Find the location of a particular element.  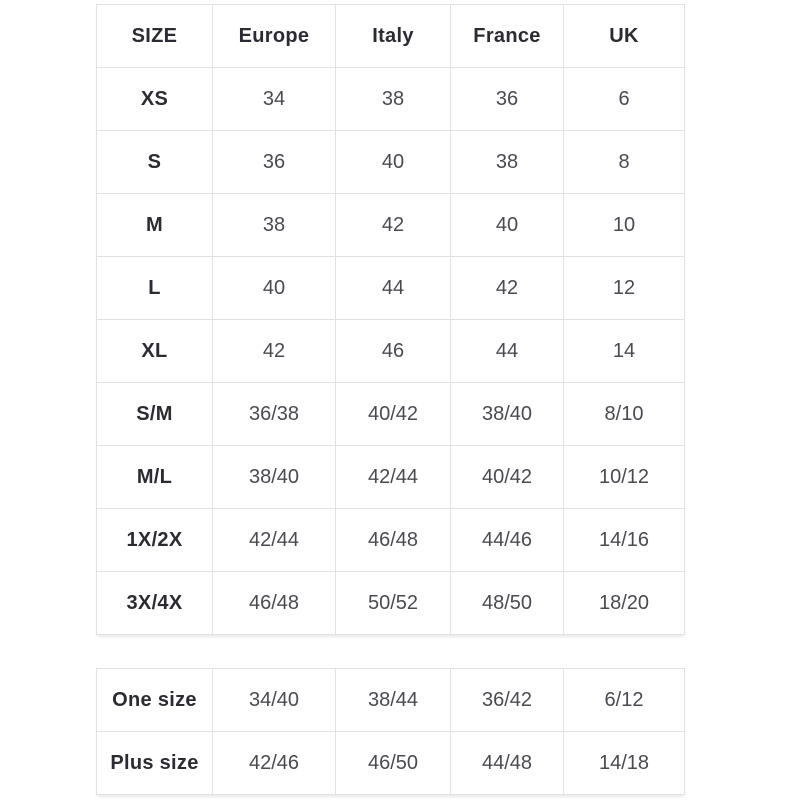

size-cell: 34 is located at coordinates (274, 99).